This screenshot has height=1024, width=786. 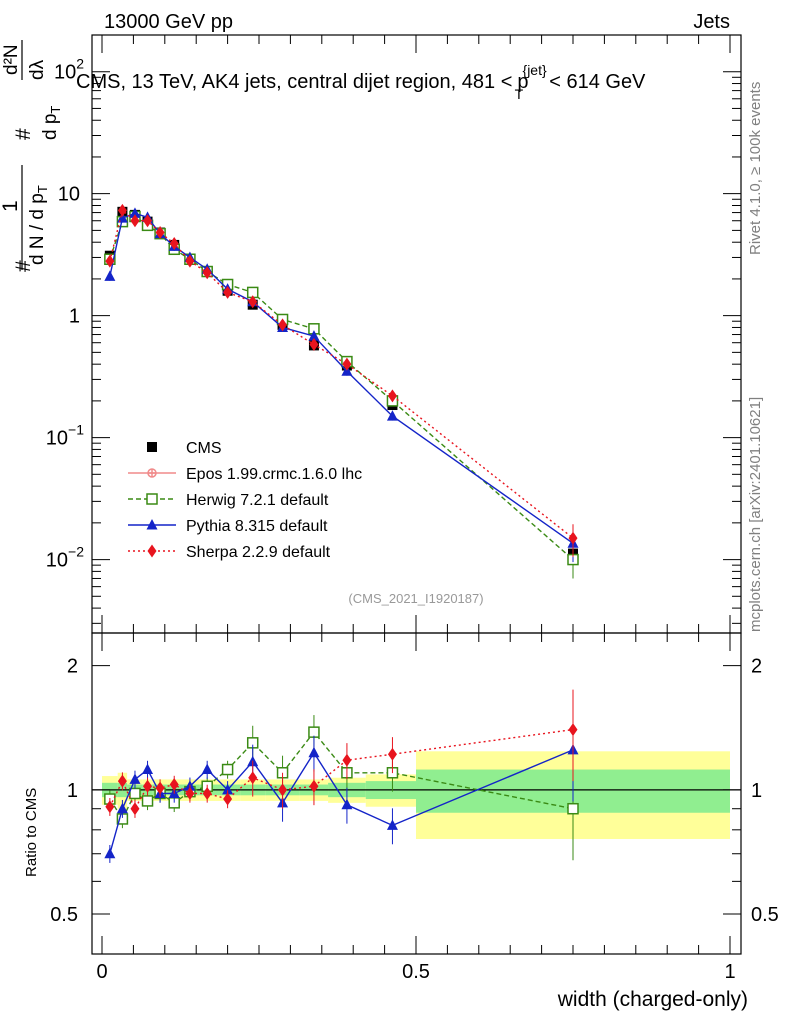 What do you see at coordinates (257, 500) in the screenshot?
I see `legend-label-herwig: Herwig 7.2.1 default` at bounding box center [257, 500].